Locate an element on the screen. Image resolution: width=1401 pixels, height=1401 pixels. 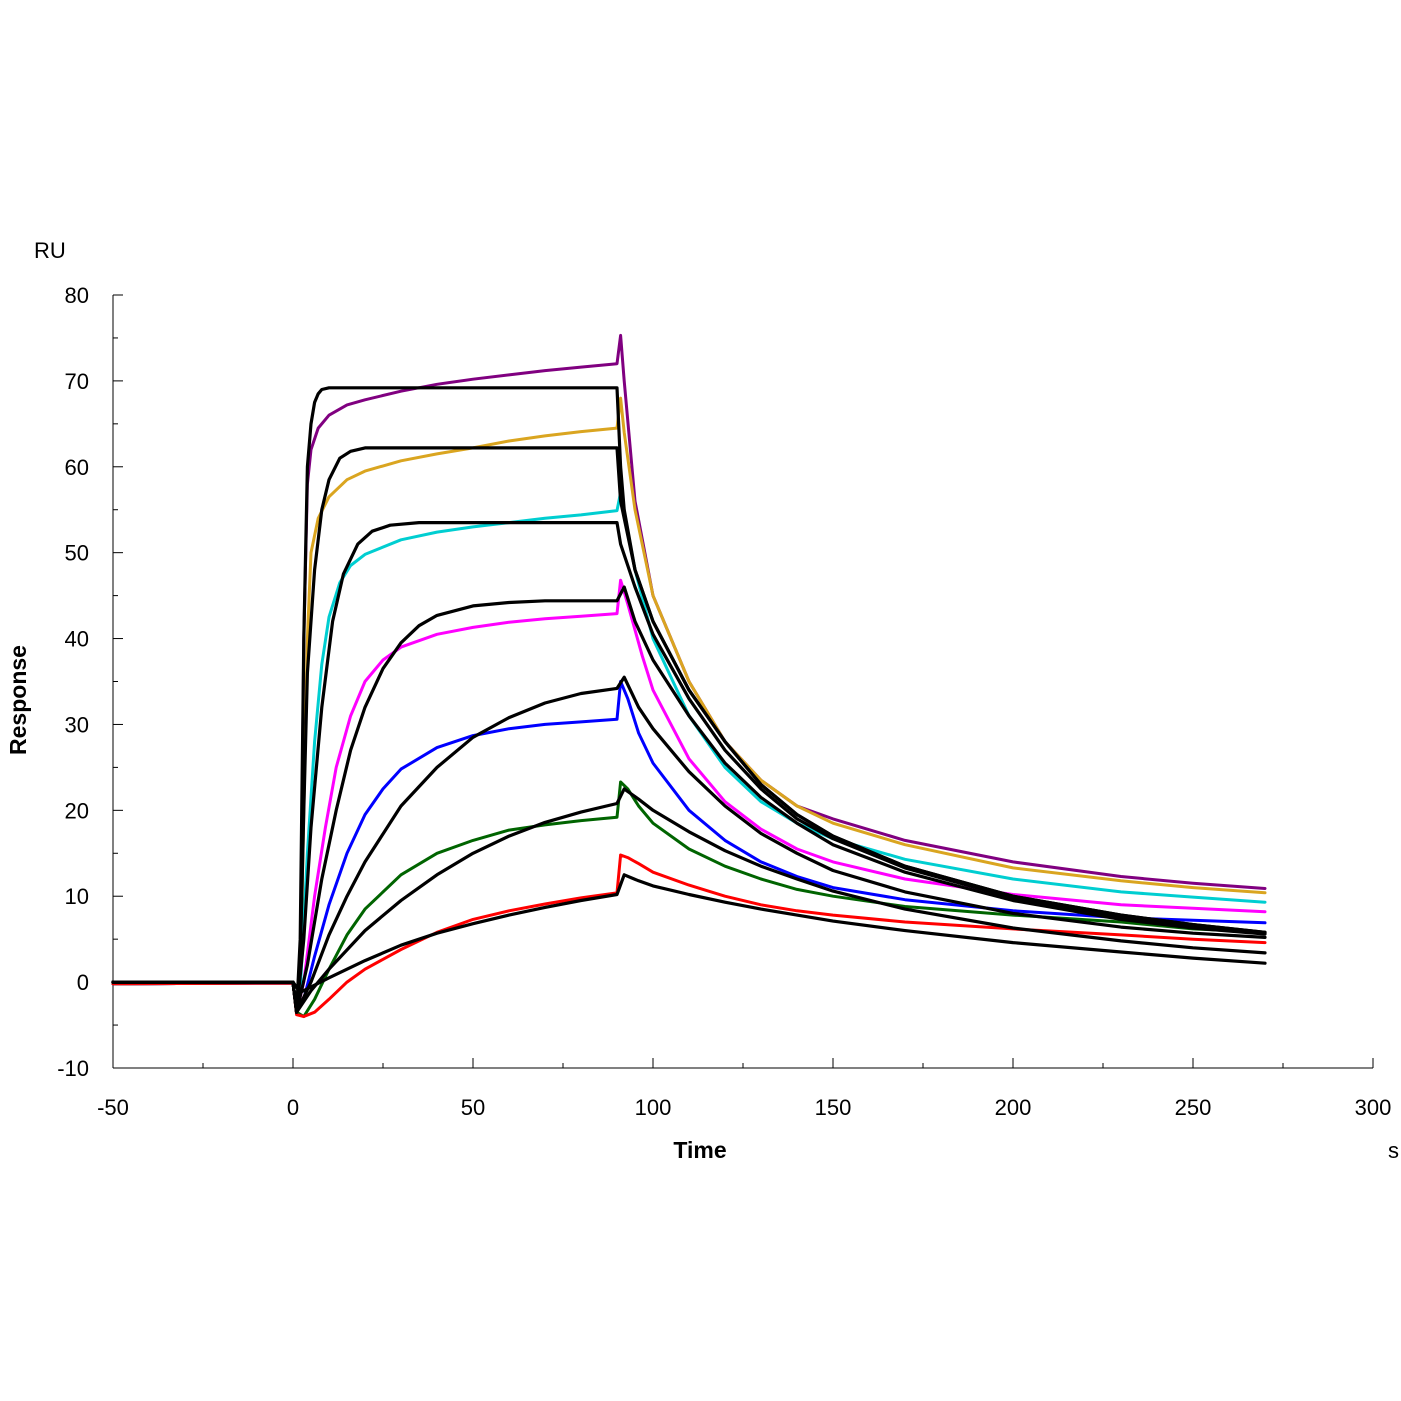
y-tick-label: 70 is located at coordinates (77, 381).